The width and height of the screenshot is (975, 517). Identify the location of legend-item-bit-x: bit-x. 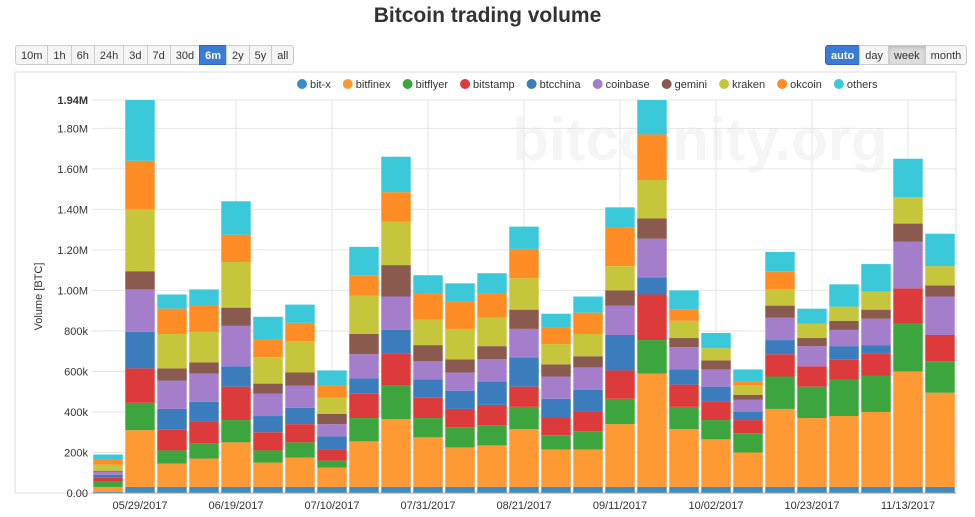
(314, 85).